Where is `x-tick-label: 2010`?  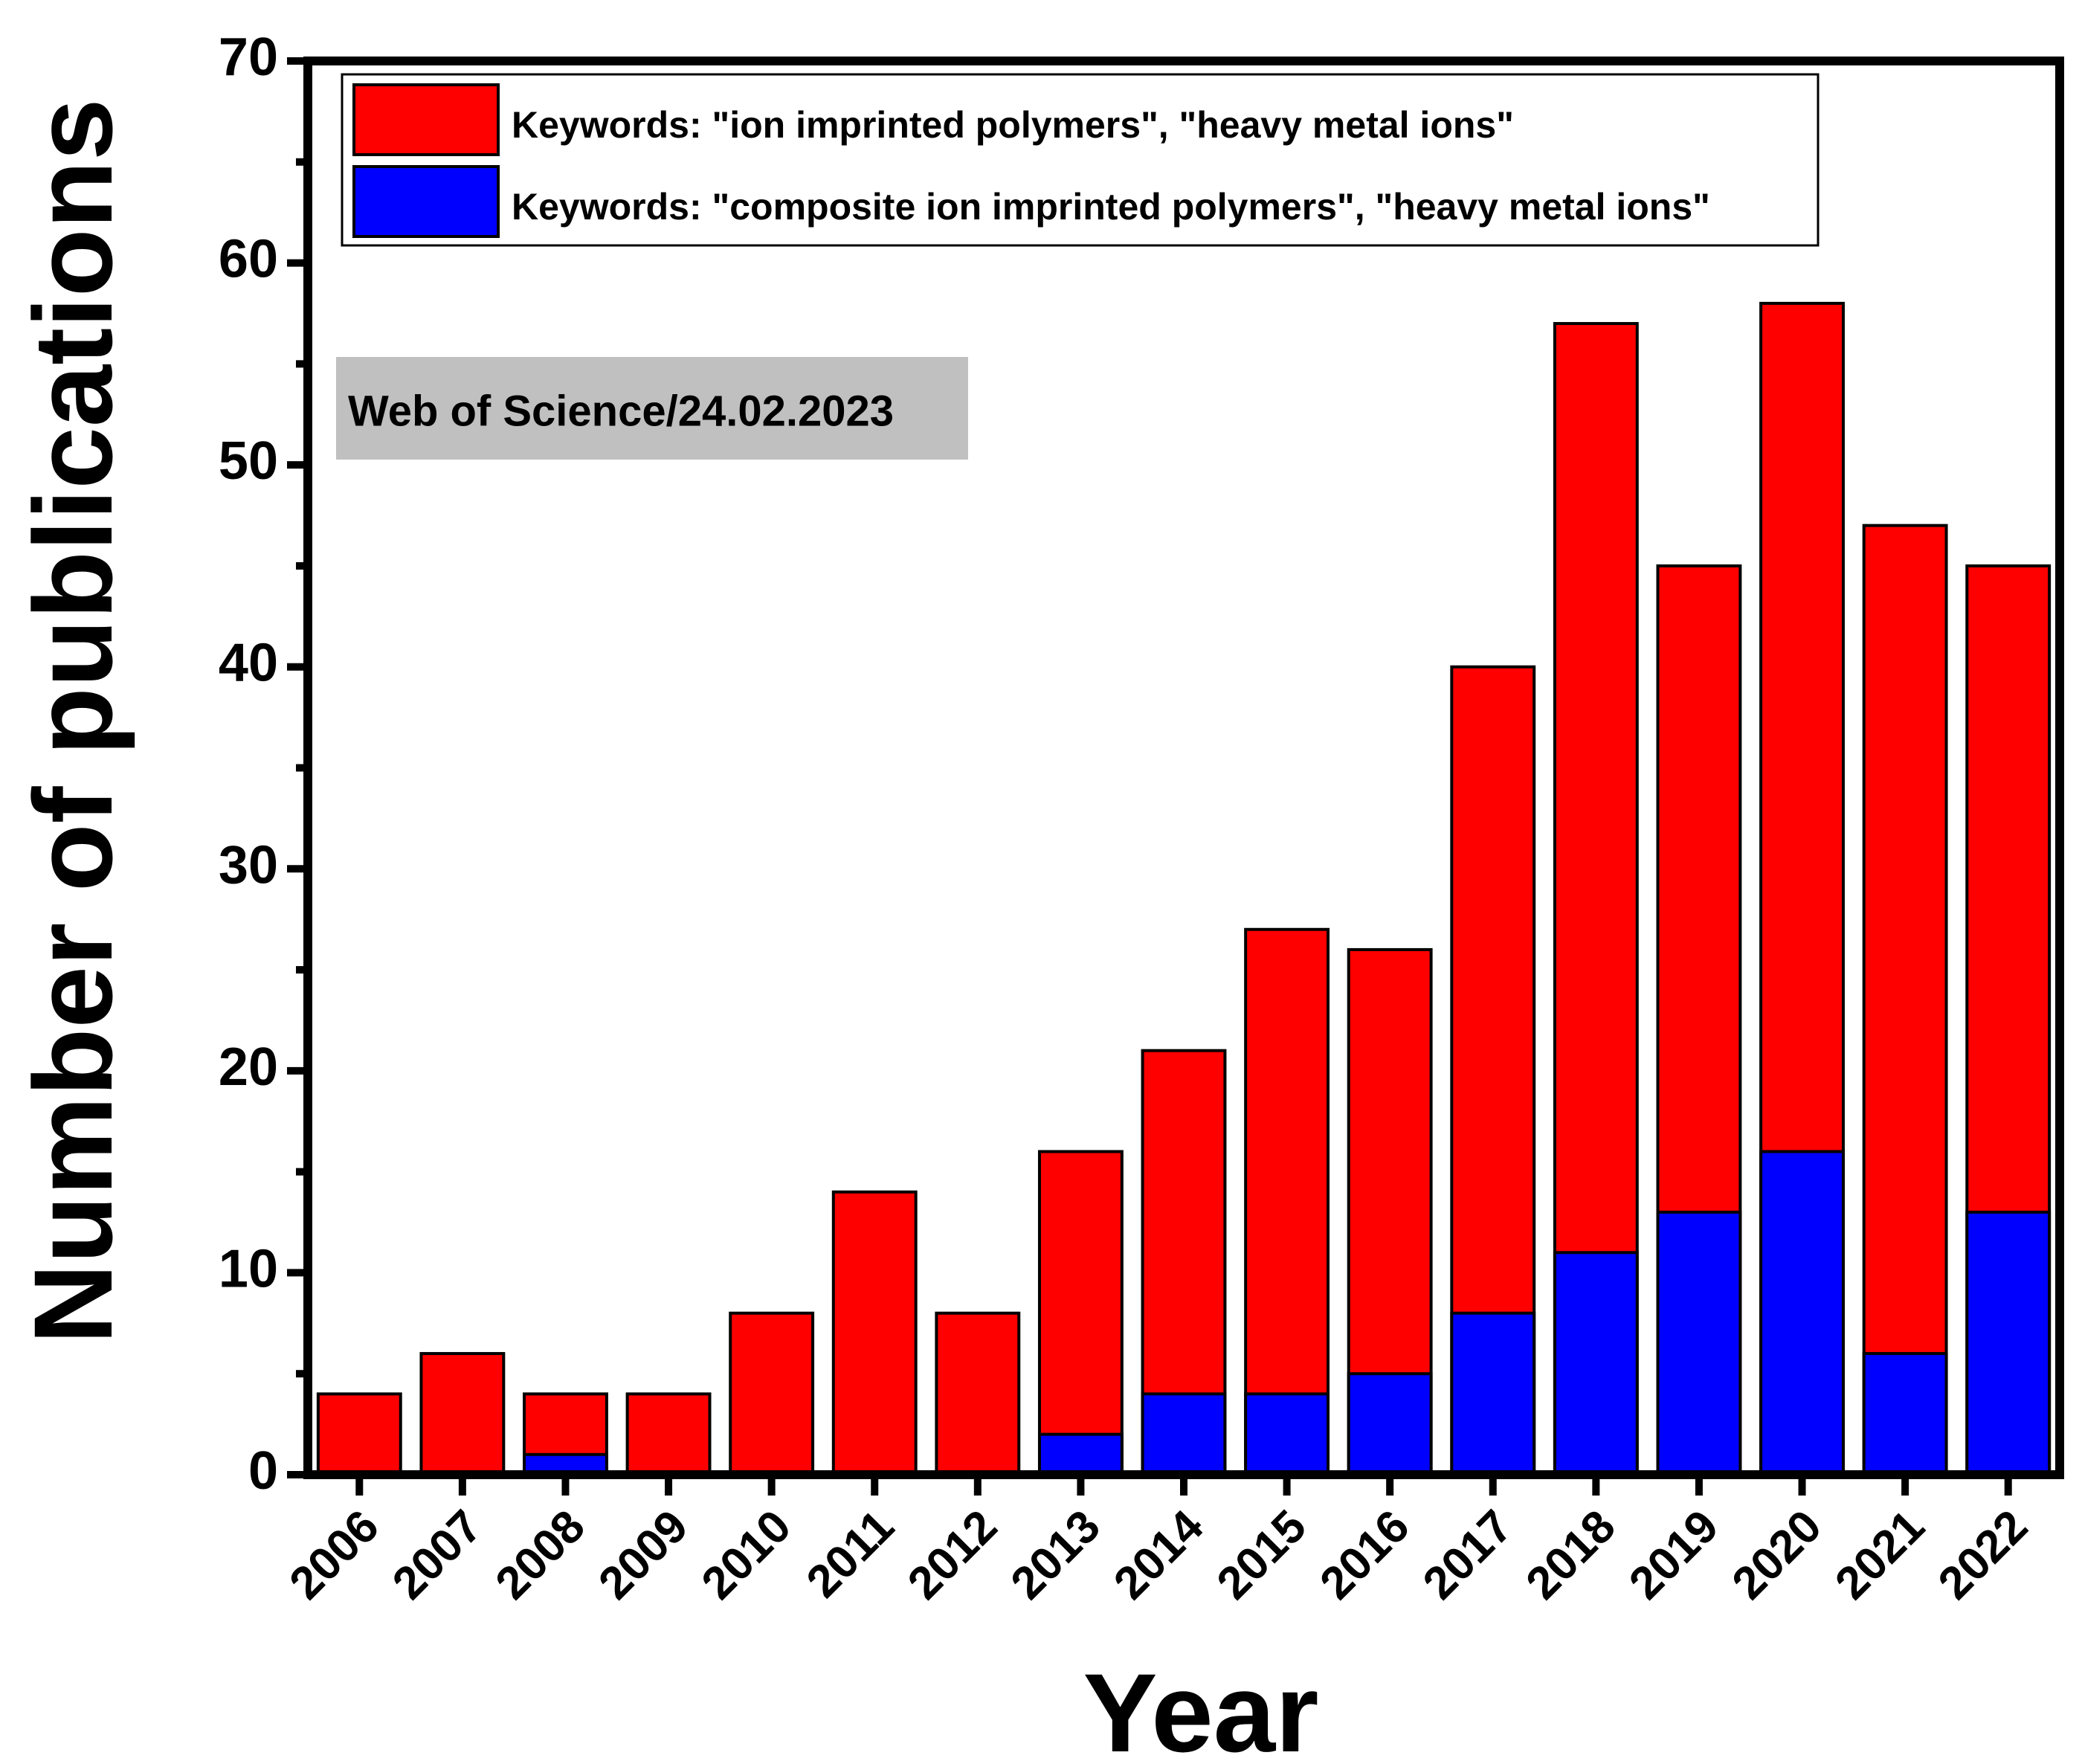
x-tick-label: 2010 is located at coordinates (746, 1555).